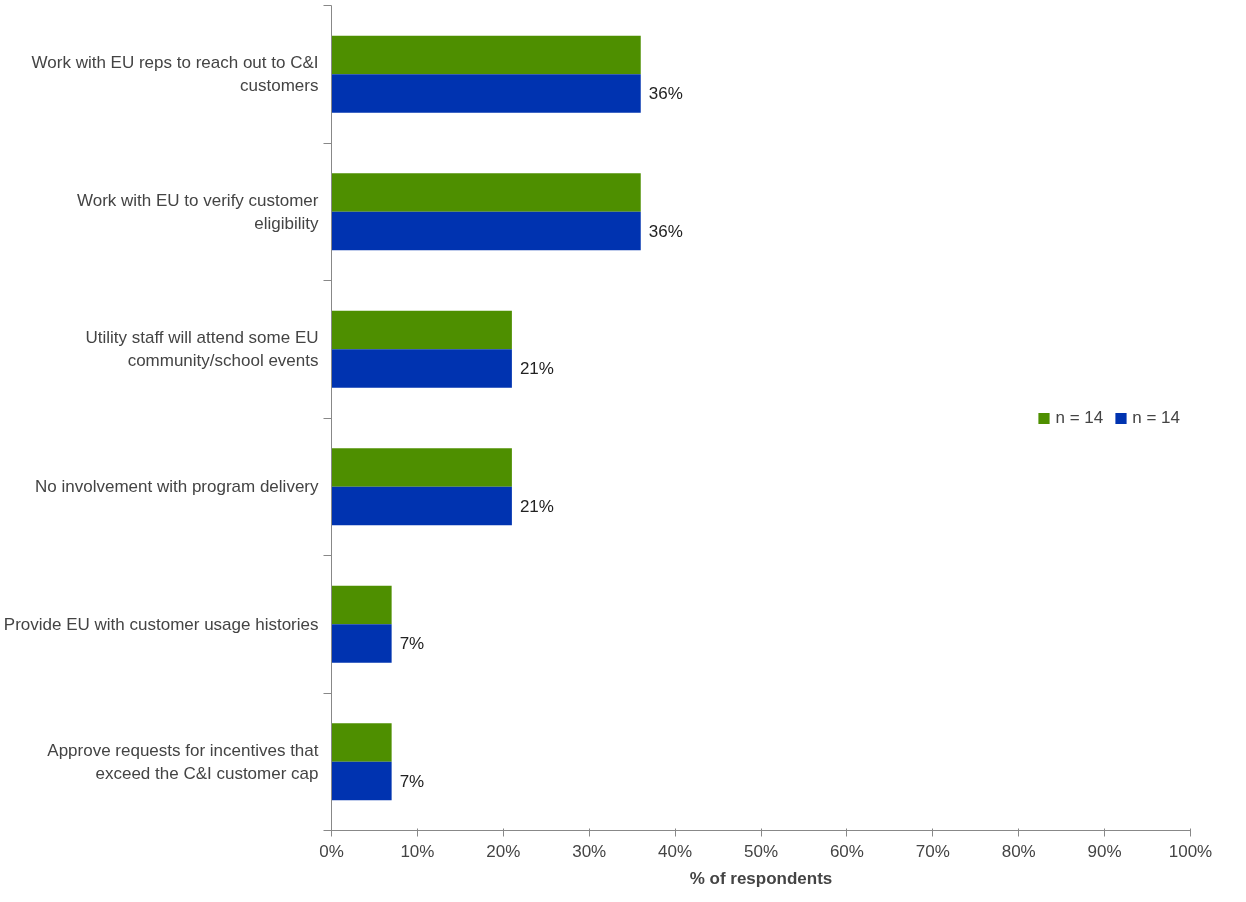 This screenshot has height=902, width=1246. What do you see at coordinates (1190, 851) in the screenshot?
I see `x-tick-label: 100%` at bounding box center [1190, 851].